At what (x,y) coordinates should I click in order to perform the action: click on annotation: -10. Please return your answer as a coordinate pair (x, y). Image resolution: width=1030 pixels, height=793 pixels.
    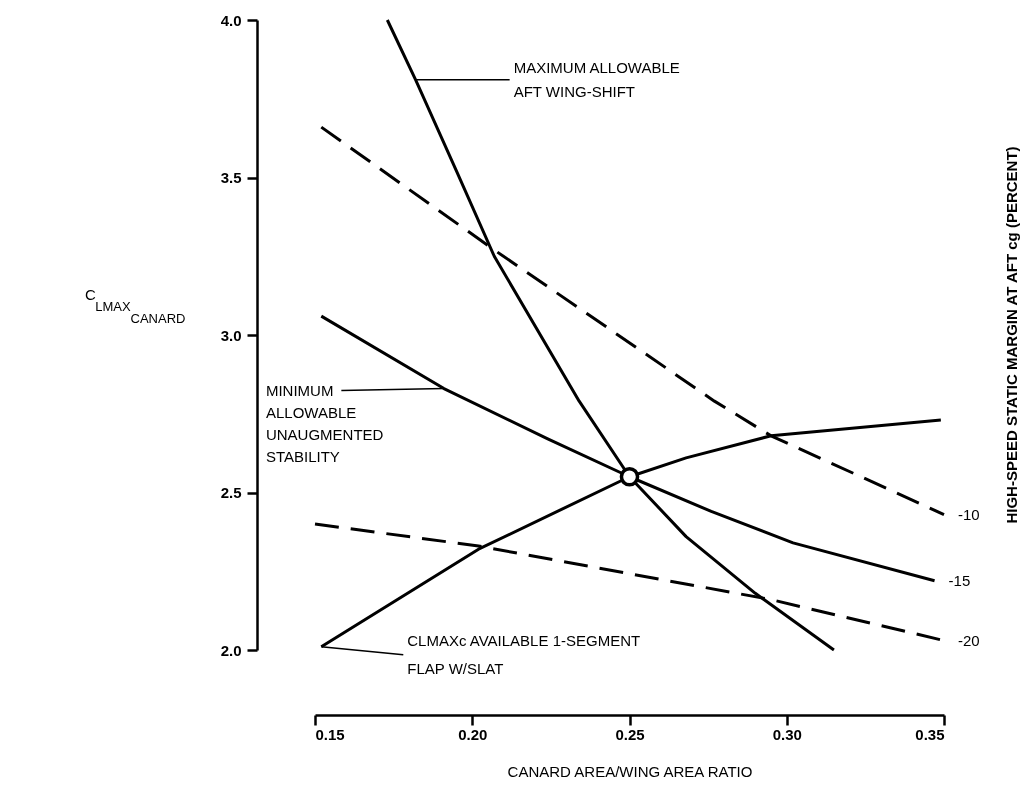
    Looking at the image, I should click on (969, 514).